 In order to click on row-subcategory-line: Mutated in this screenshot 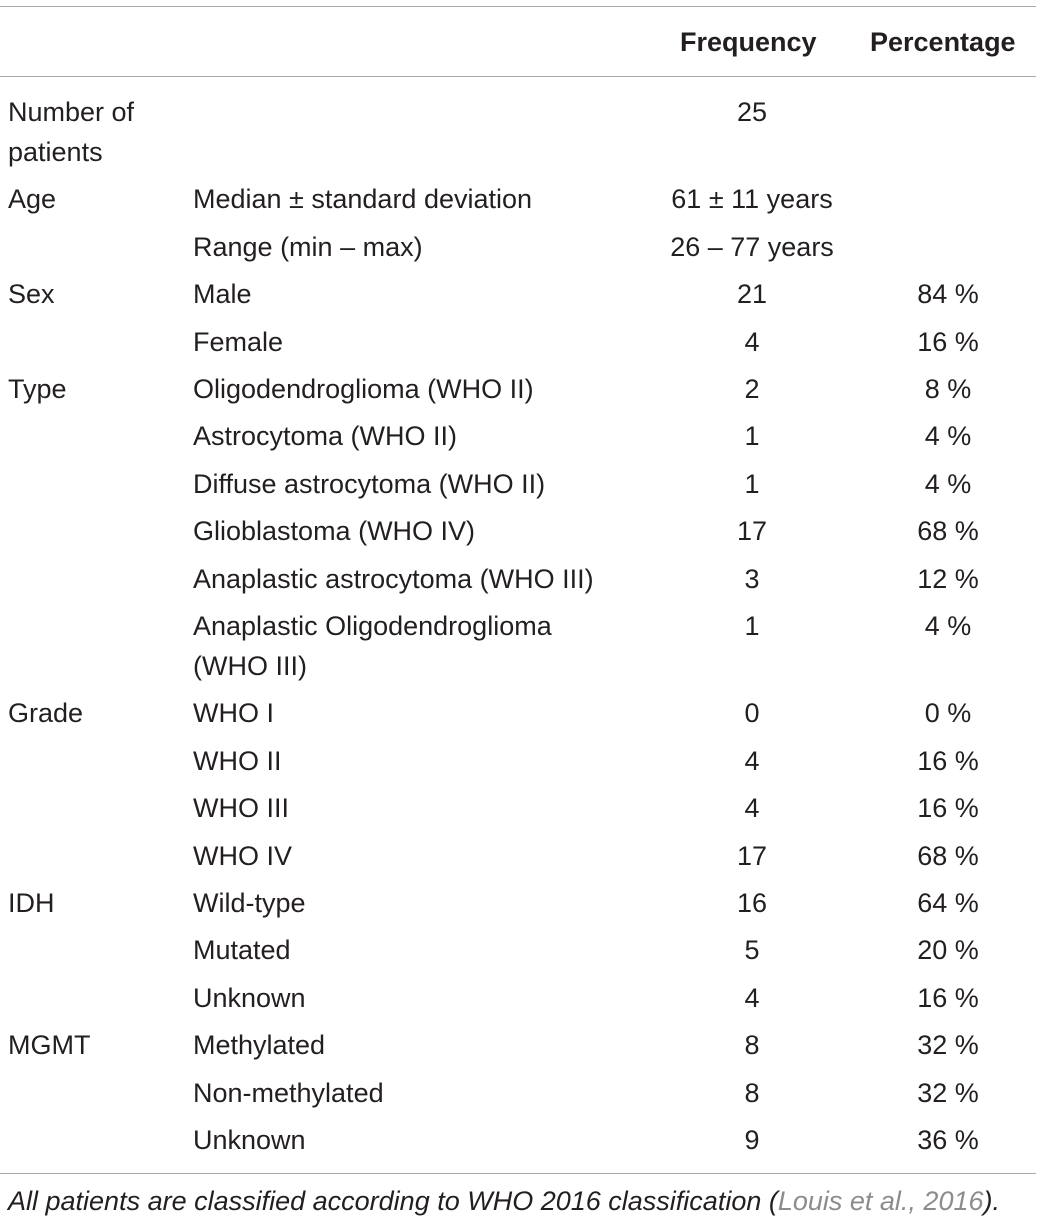, I will do `click(242, 950)`.